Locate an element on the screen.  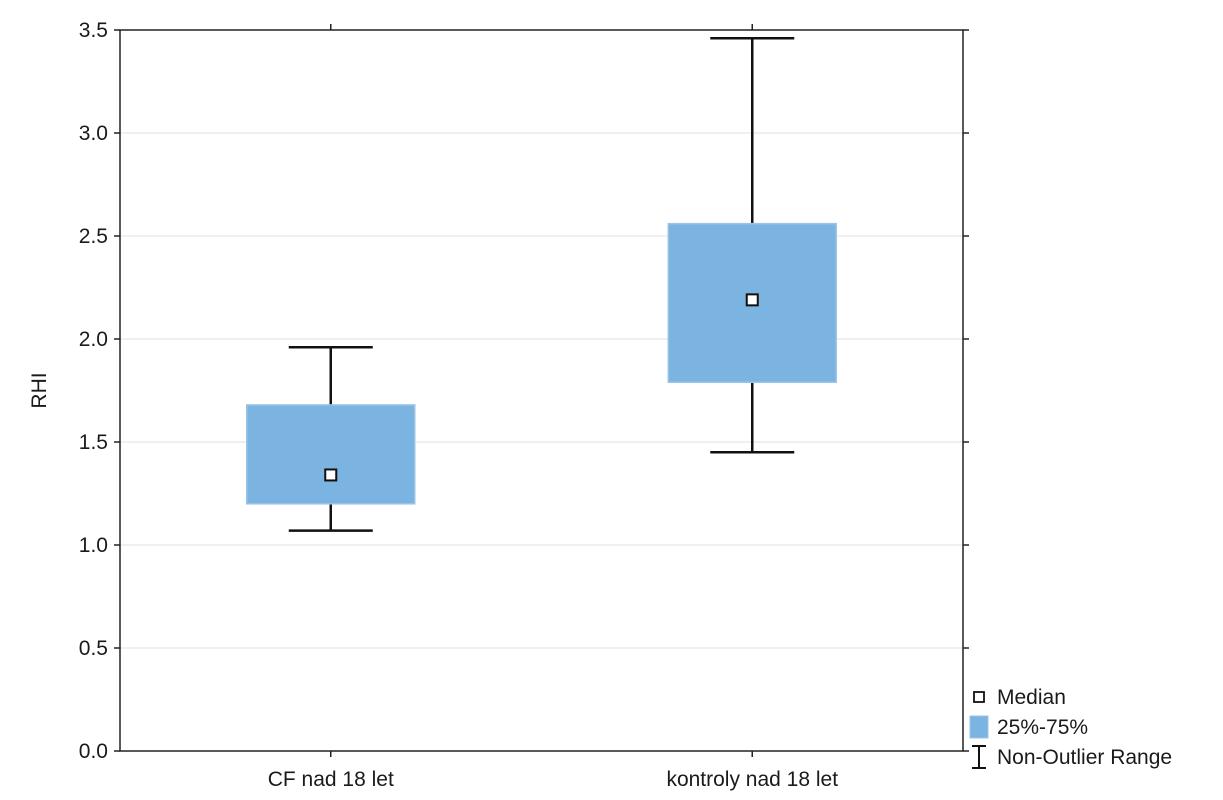
y-tick-label: 0.5 is located at coordinates (93, 648).